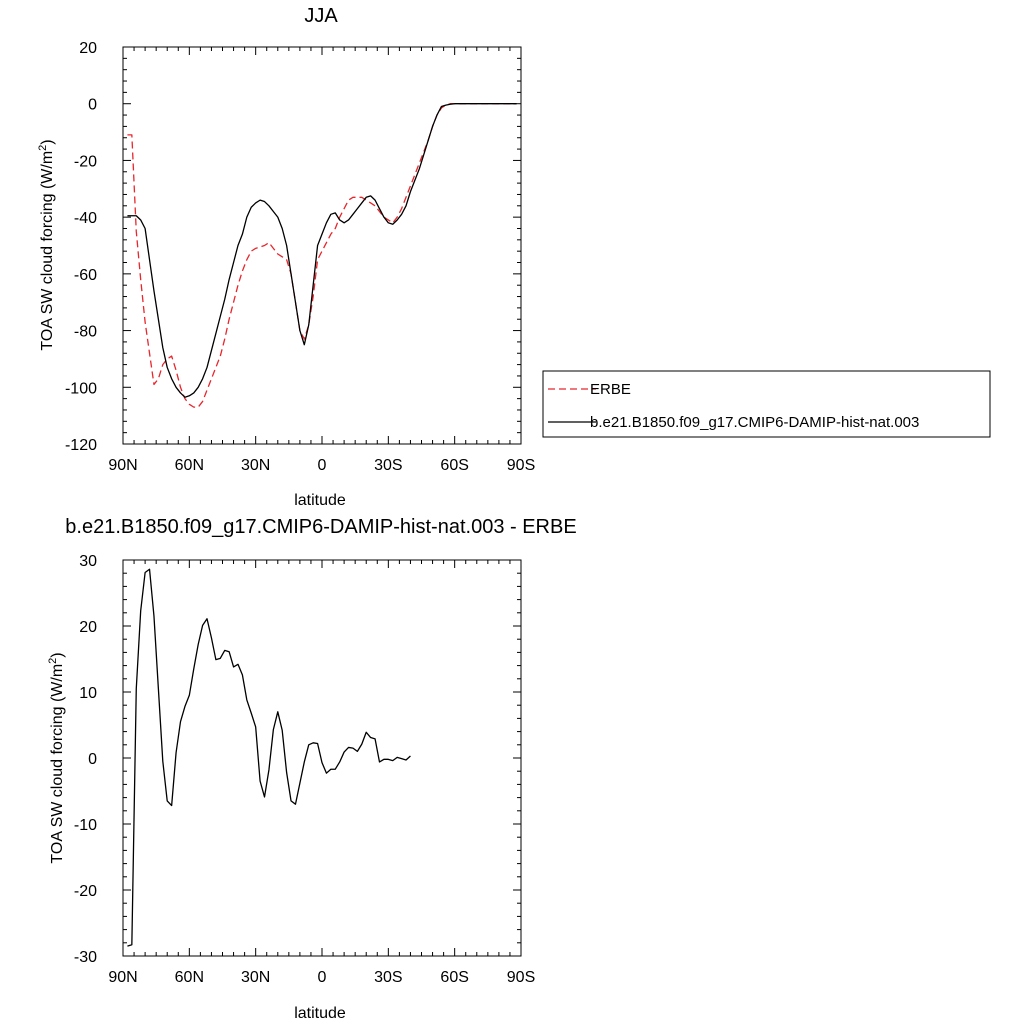  I want to click on top-y-tick-label: -60, so click(85, 275).